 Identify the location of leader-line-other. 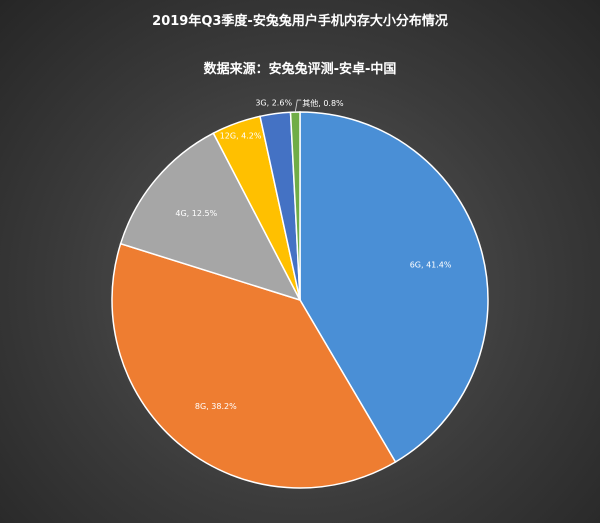
(298, 106).